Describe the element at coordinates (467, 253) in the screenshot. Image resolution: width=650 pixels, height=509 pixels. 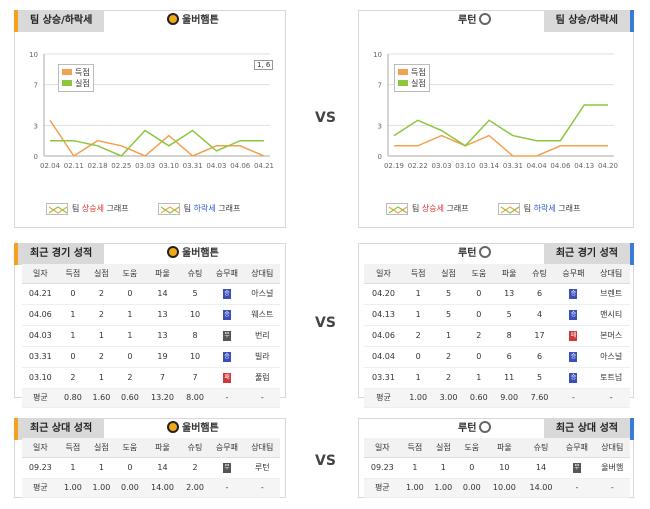
I see `recent-team-name-right: 루턴` at that location.